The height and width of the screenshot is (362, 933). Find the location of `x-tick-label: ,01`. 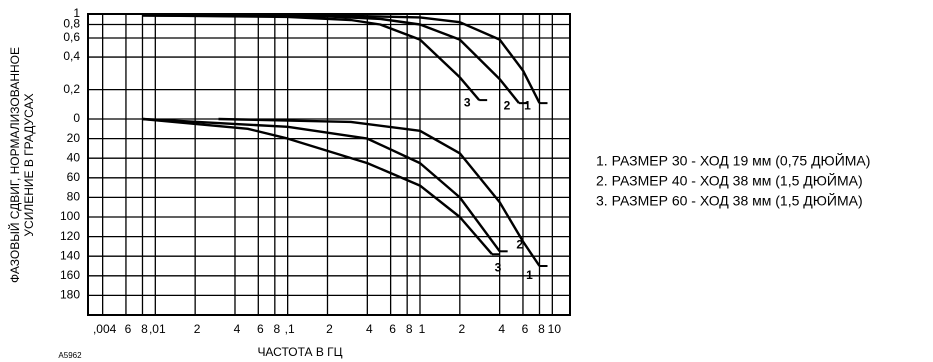

x-tick-label: ,01 is located at coordinates (157, 329).